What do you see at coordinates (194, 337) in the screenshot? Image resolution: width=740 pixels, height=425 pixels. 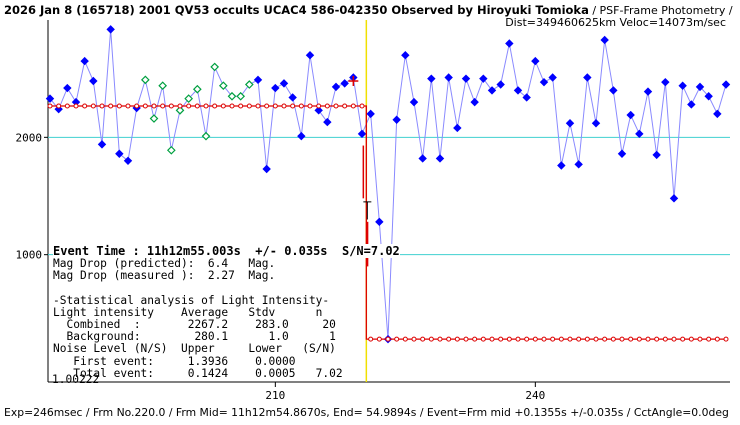 I see `panel-line: Background: 280.1 1.0 1` at bounding box center [194, 337].